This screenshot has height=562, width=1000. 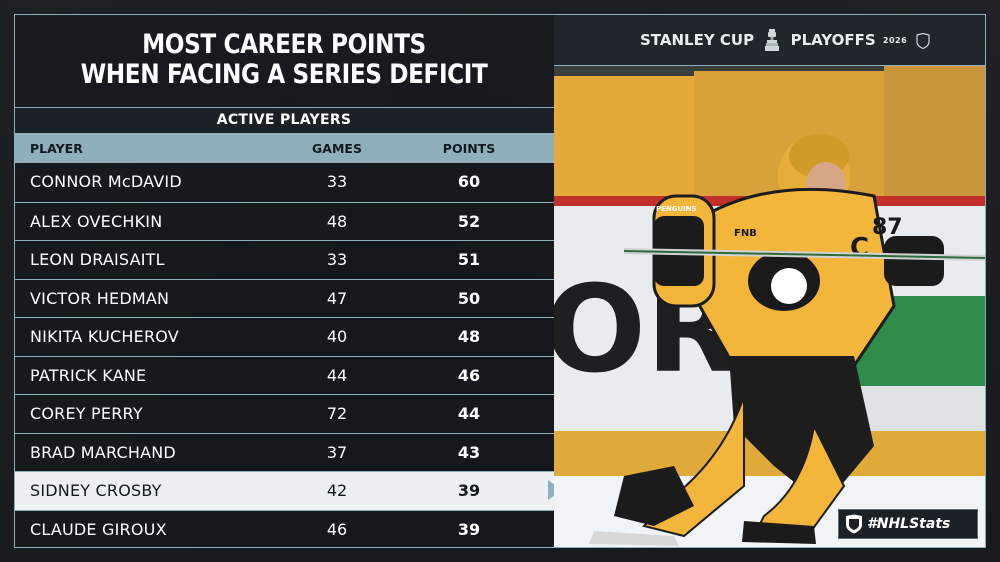 What do you see at coordinates (284, 221) in the screenshot?
I see `table-row: ALEX OVECHKIN 48 52` at bounding box center [284, 221].